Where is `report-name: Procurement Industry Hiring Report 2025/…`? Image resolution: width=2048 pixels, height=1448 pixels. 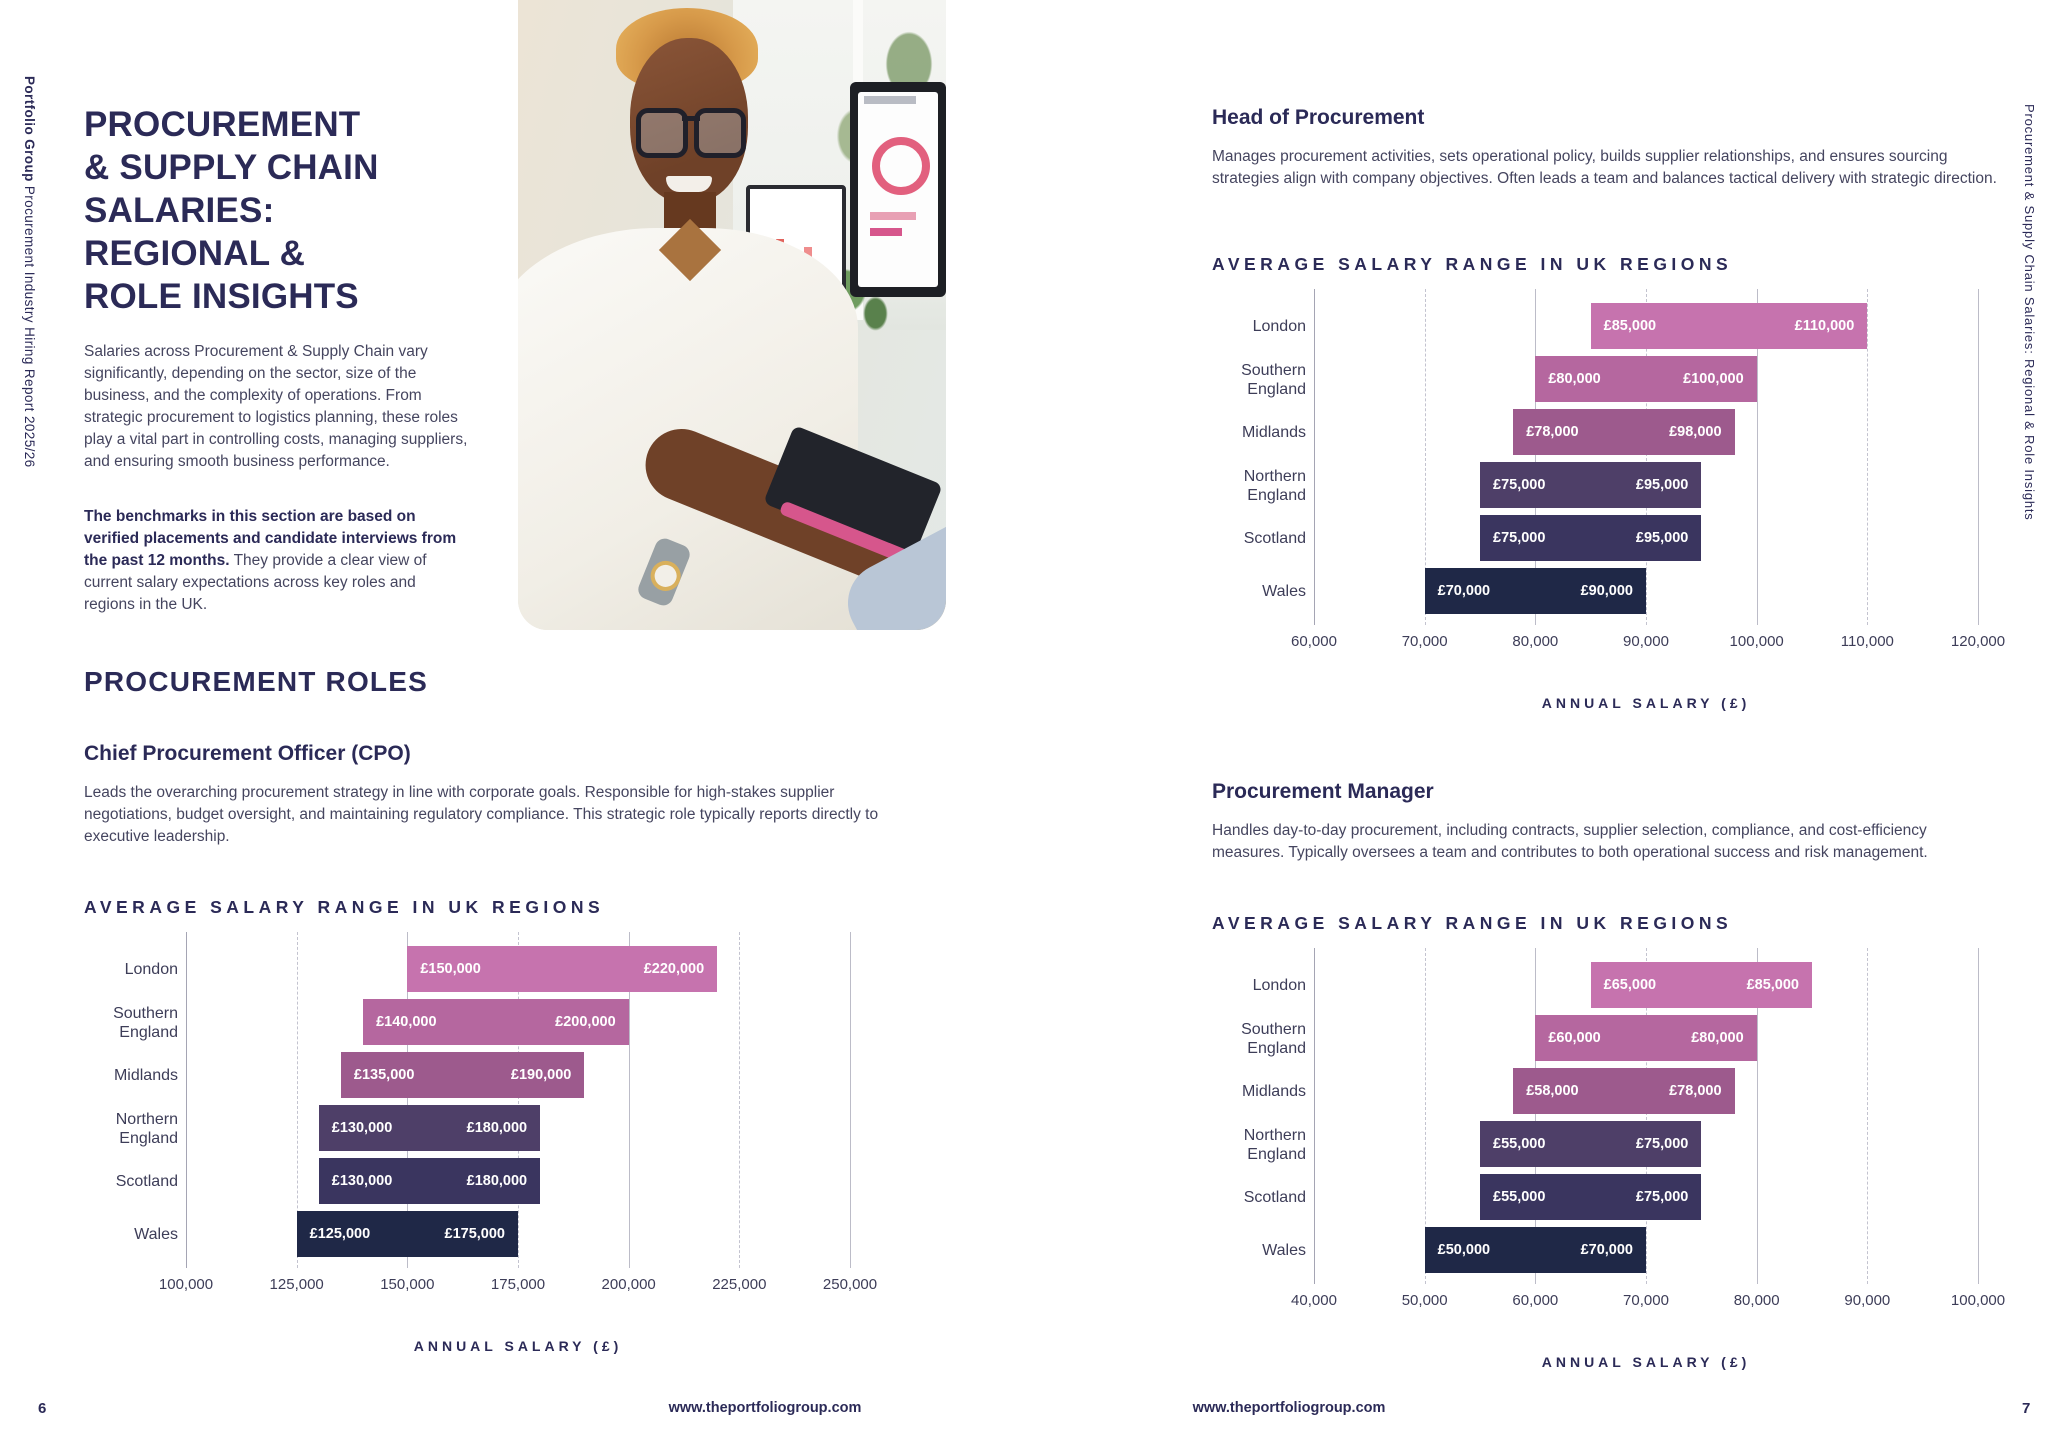 report-name: Procurement Industry Hiring Report 2025/… is located at coordinates (29, 324).